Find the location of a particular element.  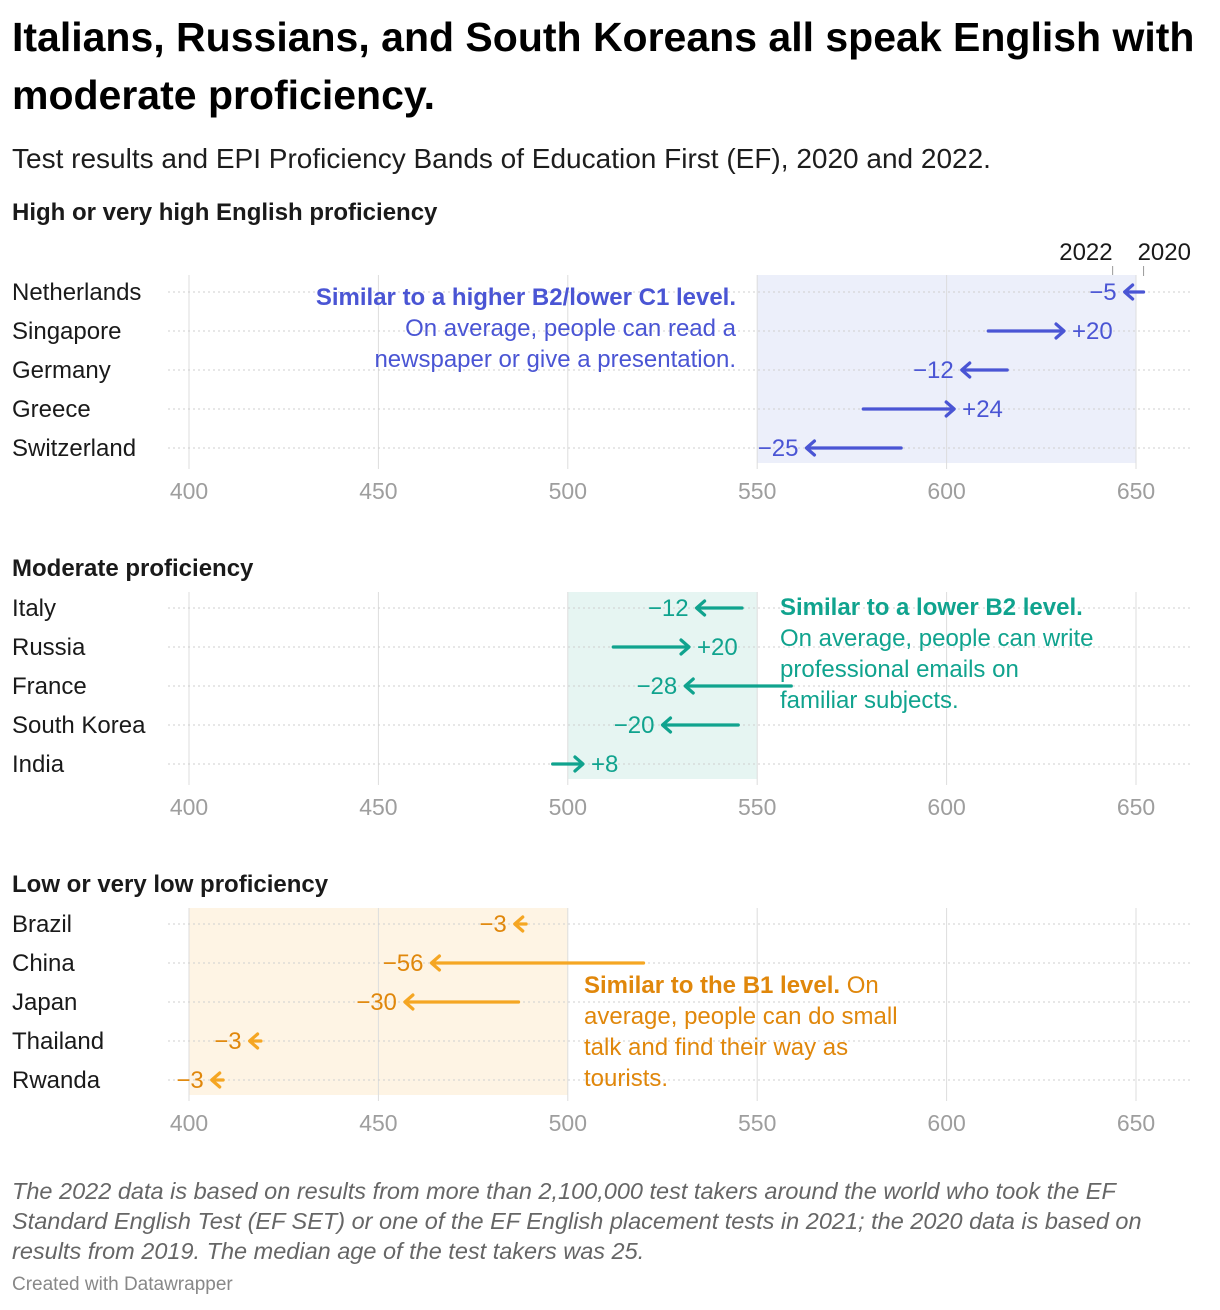

country-label-germany: Germany is located at coordinates (61, 370).